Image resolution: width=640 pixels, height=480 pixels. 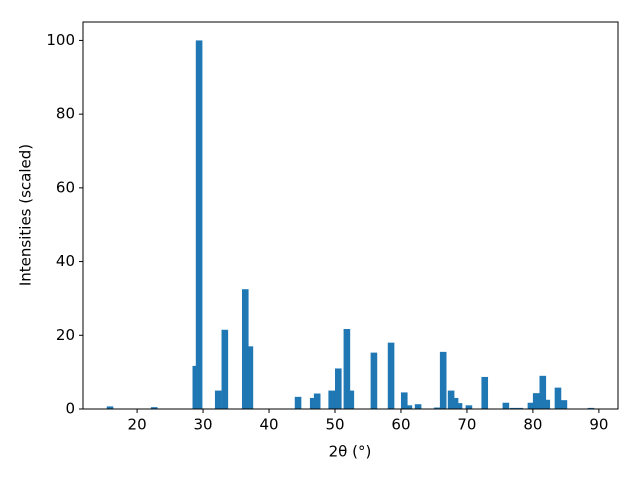 What do you see at coordinates (532, 425) in the screenshot?
I see `x-tick-label: 80` at bounding box center [532, 425].